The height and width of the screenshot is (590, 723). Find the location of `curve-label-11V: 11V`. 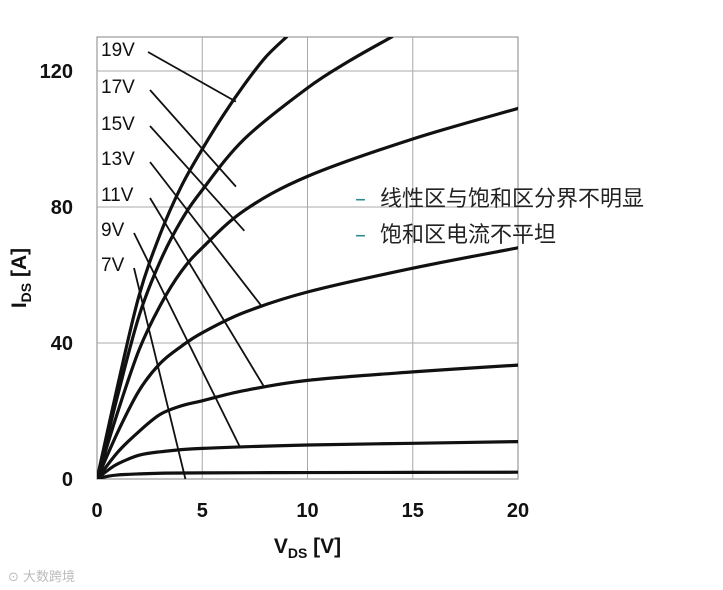

curve-label-11V: 11V is located at coordinates (117, 195).